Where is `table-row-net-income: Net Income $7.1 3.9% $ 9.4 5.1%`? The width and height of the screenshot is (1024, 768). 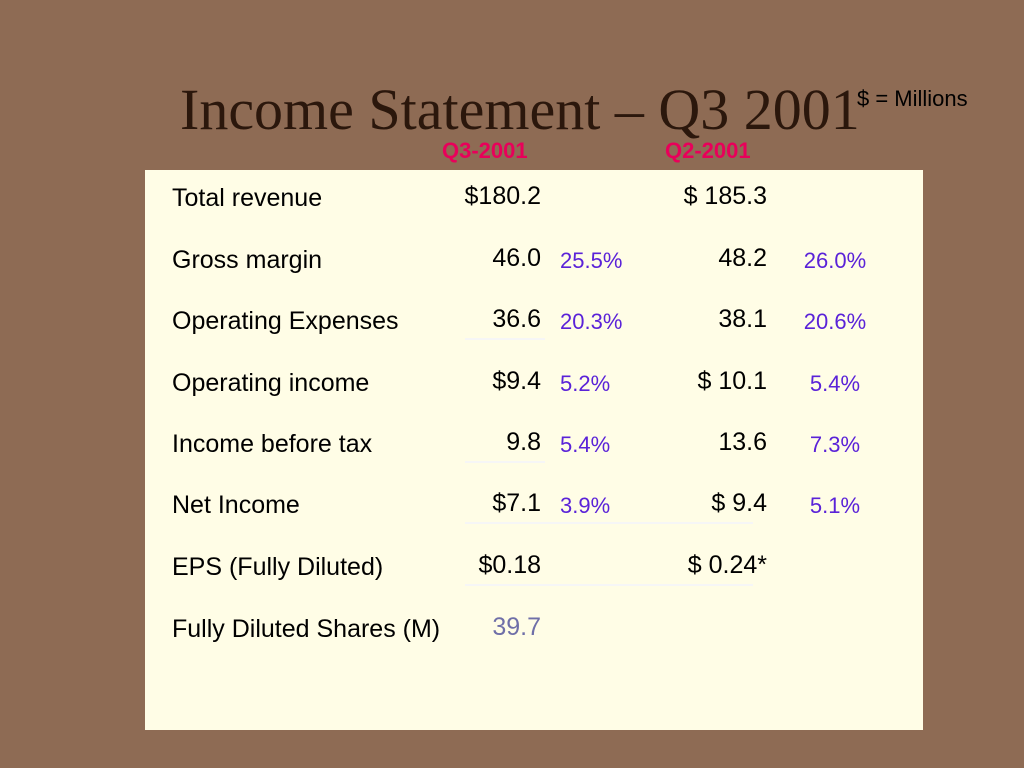 table-row-net-income: Net Income $7.1 3.9% $ 9.4 5.1% is located at coordinates (534, 501).